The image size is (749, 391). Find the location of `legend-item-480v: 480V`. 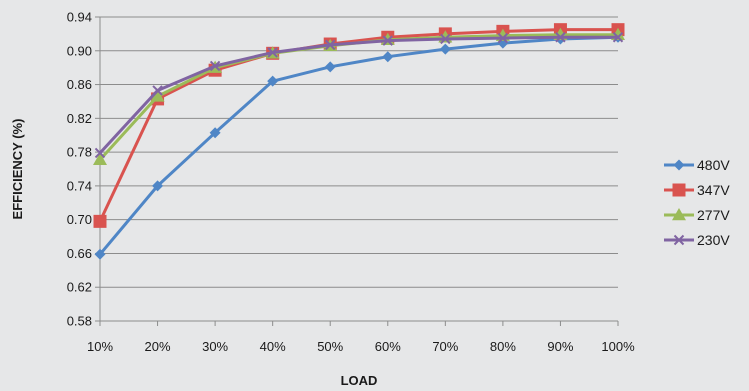

legend-item-480v: 480V is located at coordinates (697, 165).